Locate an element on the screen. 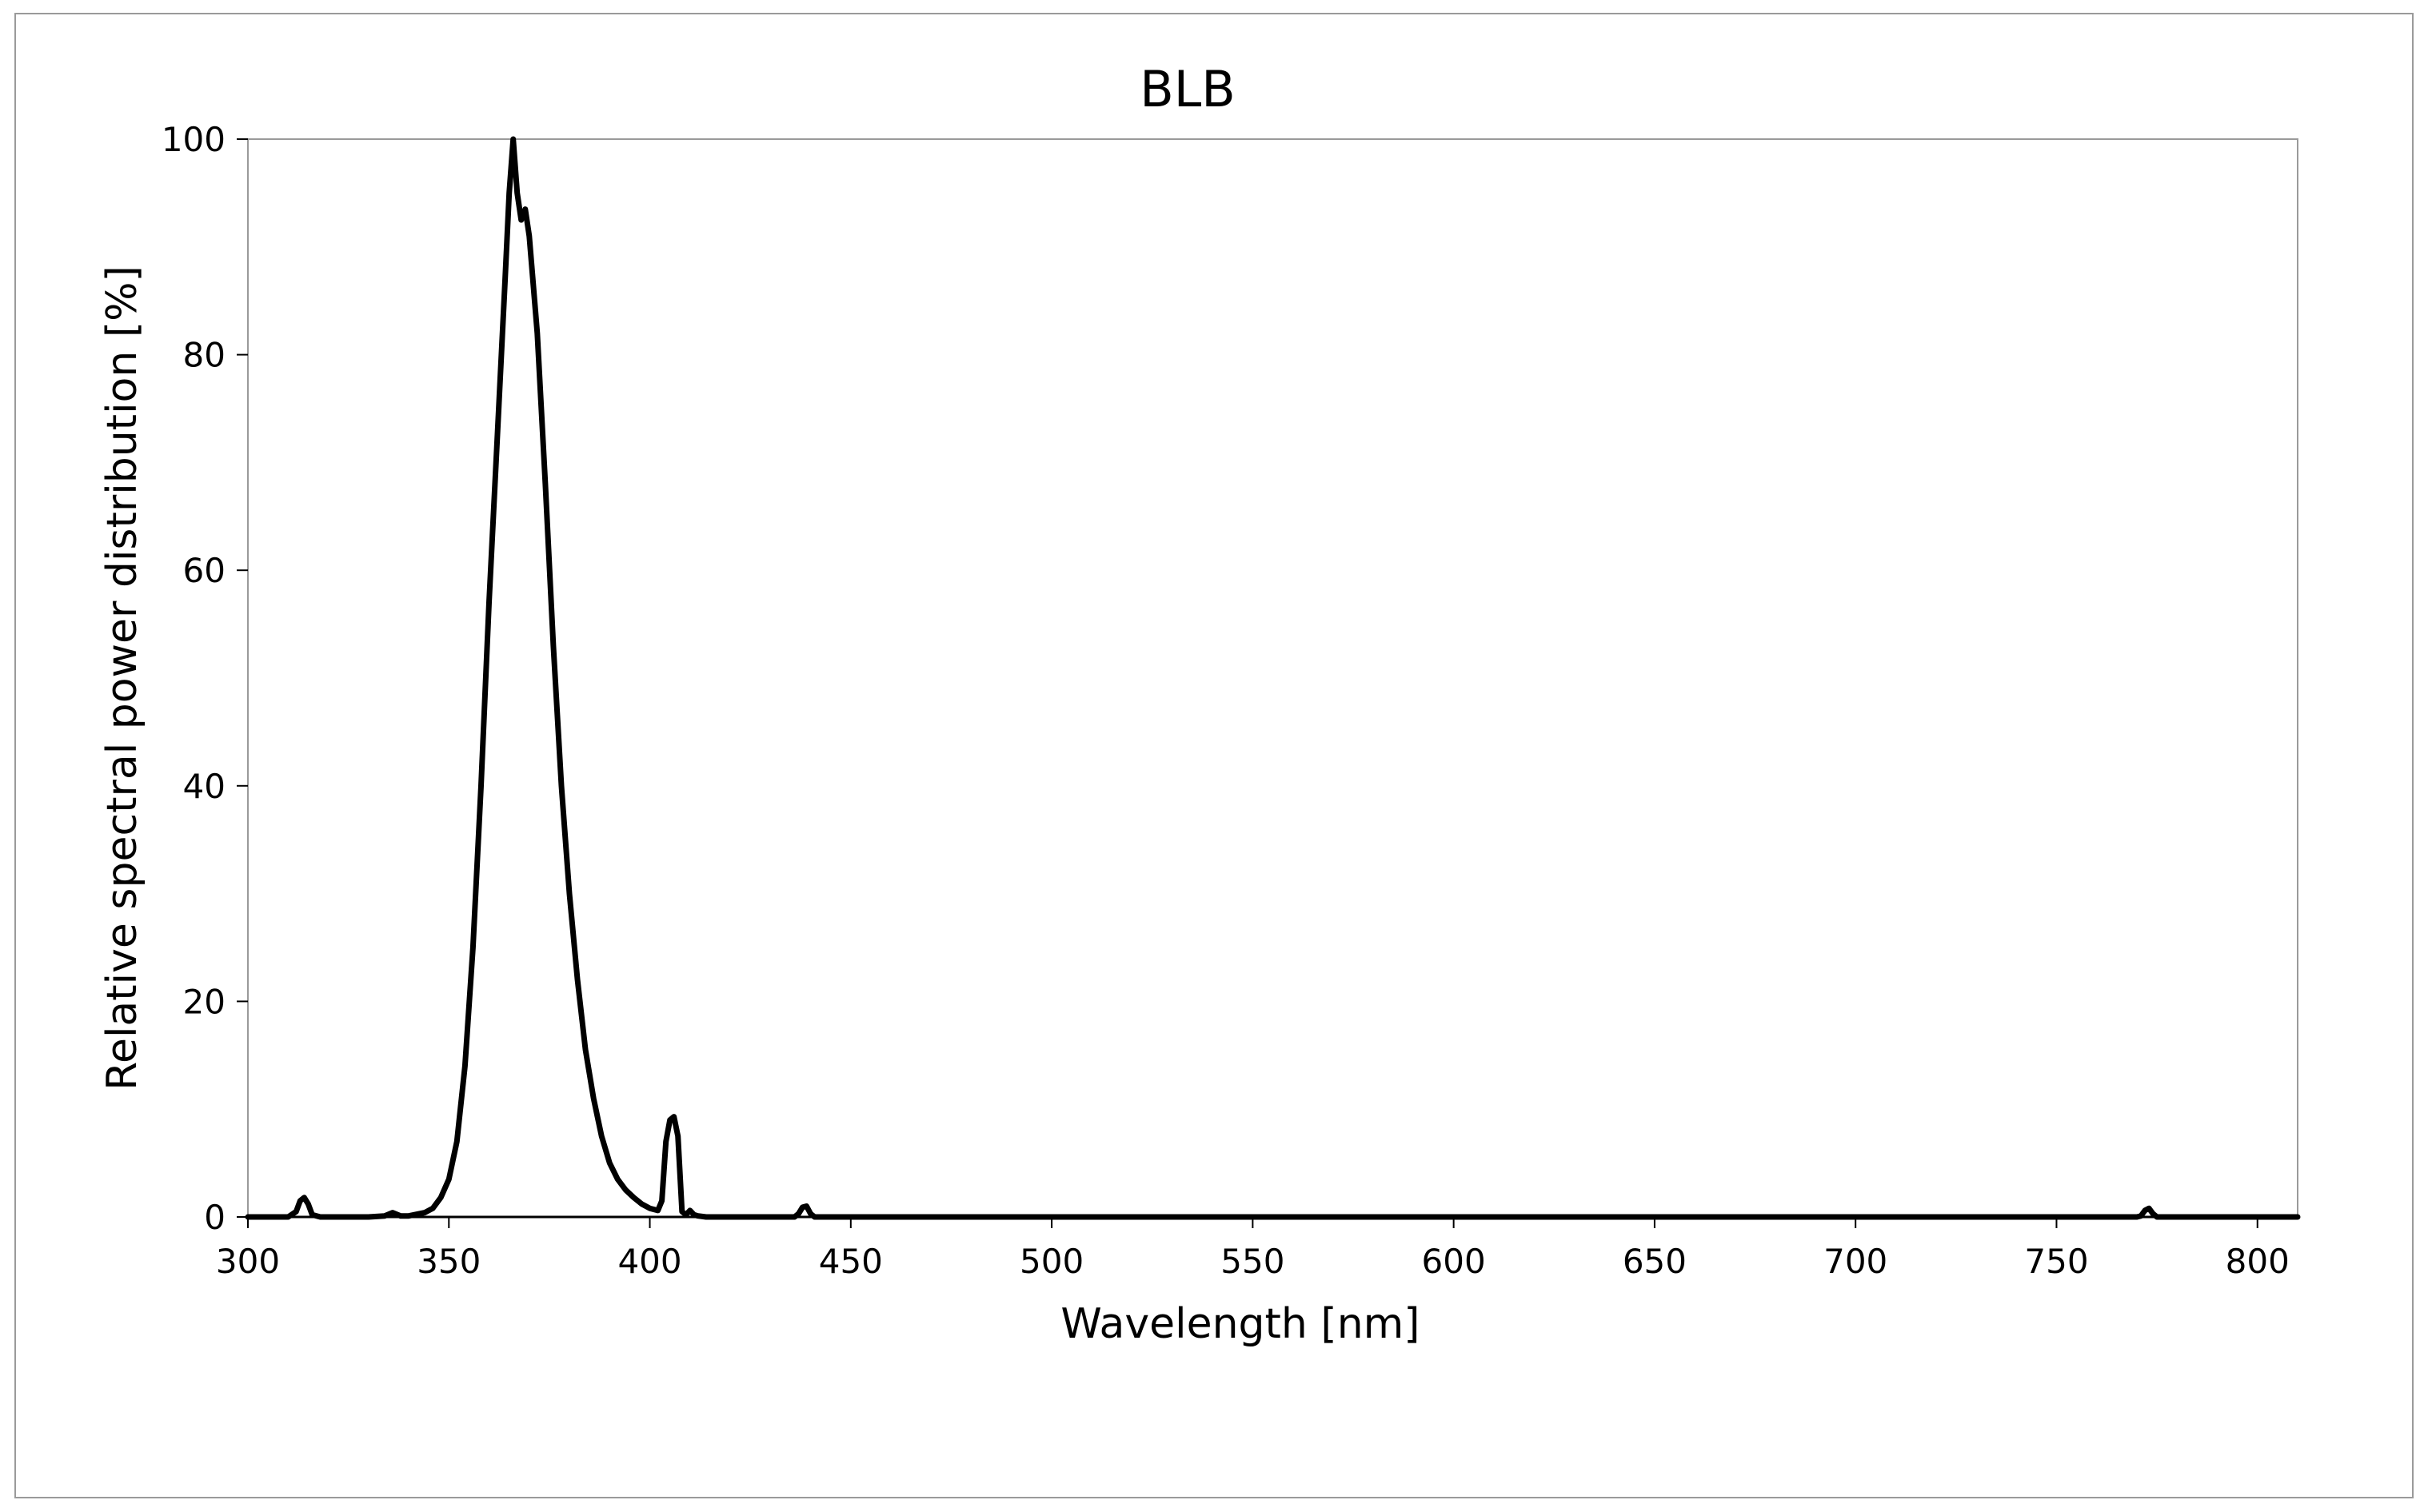  y-axis-ticks: 0 20 40 60 80 100 is located at coordinates (205, 678).